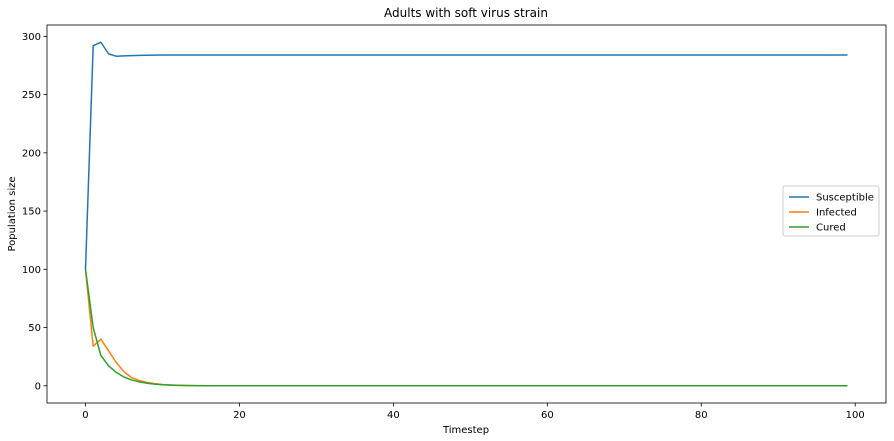 Image resolution: width=894 pixels, height=441 pixels. Describe the element at coordinates (855, 415) in the screenshot. I see `x-tick-label: 100` at that location.